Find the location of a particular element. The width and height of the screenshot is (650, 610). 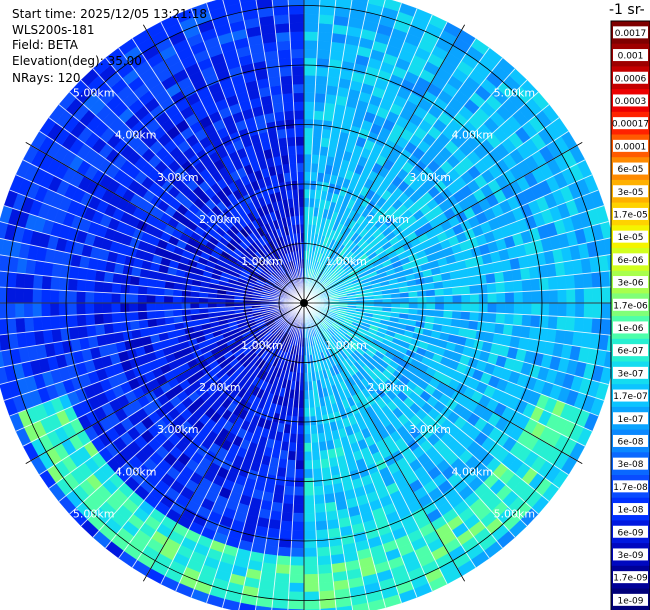

colorbar-label: 6e-07 is located at coordinates (631, 352).